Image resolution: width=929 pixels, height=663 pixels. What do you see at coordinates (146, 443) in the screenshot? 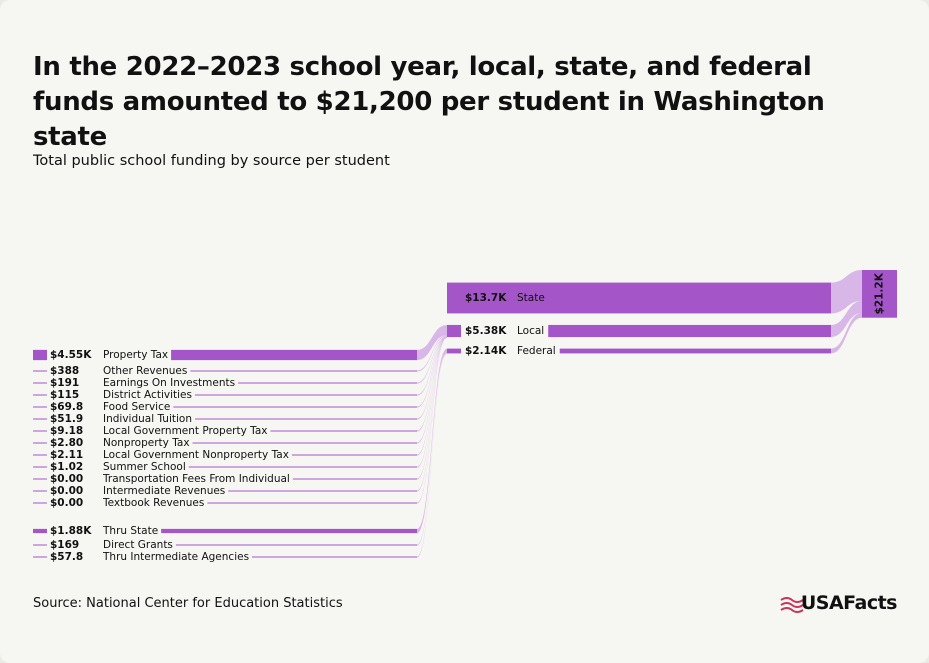
I see `child-name: Nonproperty Tax` at bounding box center [146, 443].